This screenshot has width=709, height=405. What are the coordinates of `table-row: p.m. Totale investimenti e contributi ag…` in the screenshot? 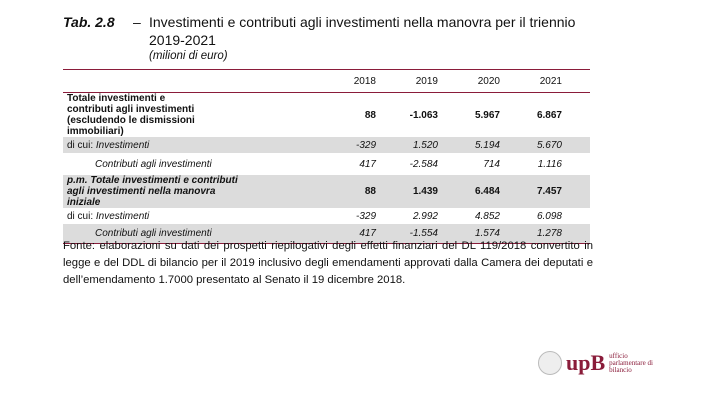 It's located at (326, 191).